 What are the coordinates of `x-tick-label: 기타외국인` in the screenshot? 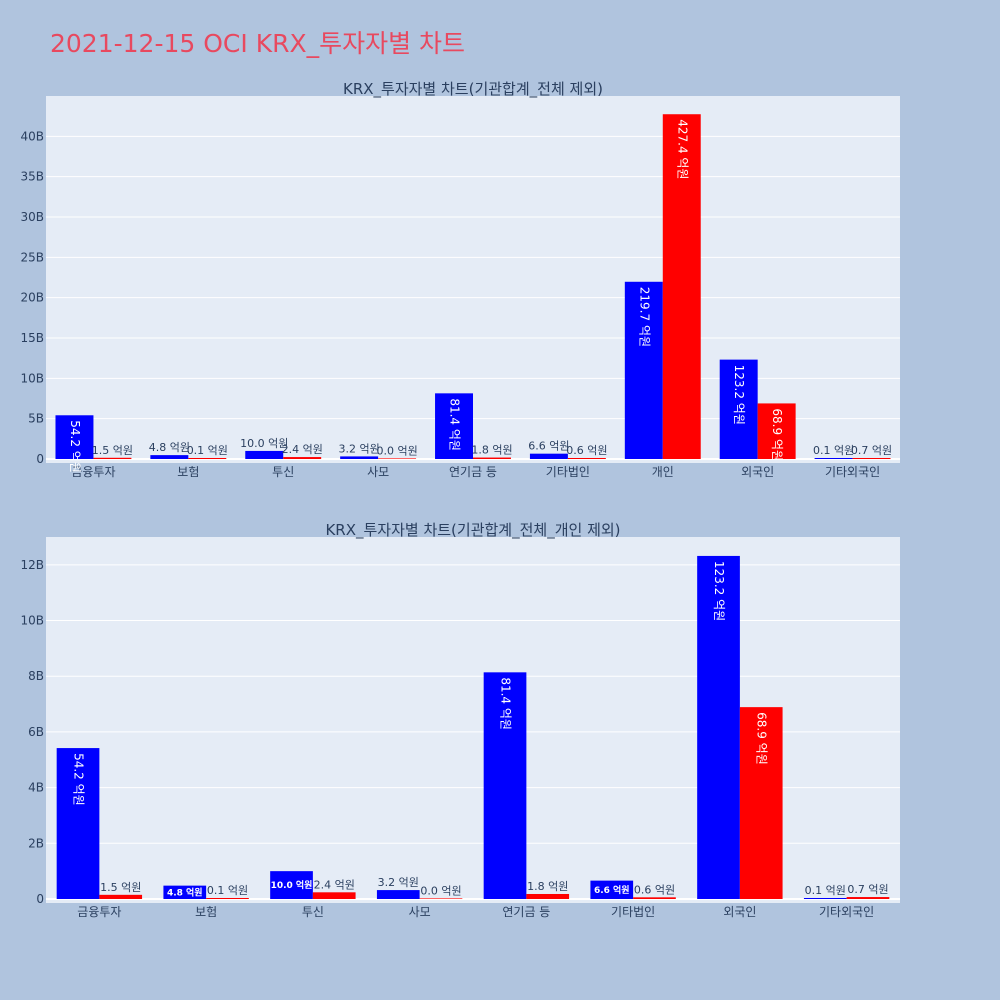 It's located at (846, 912).